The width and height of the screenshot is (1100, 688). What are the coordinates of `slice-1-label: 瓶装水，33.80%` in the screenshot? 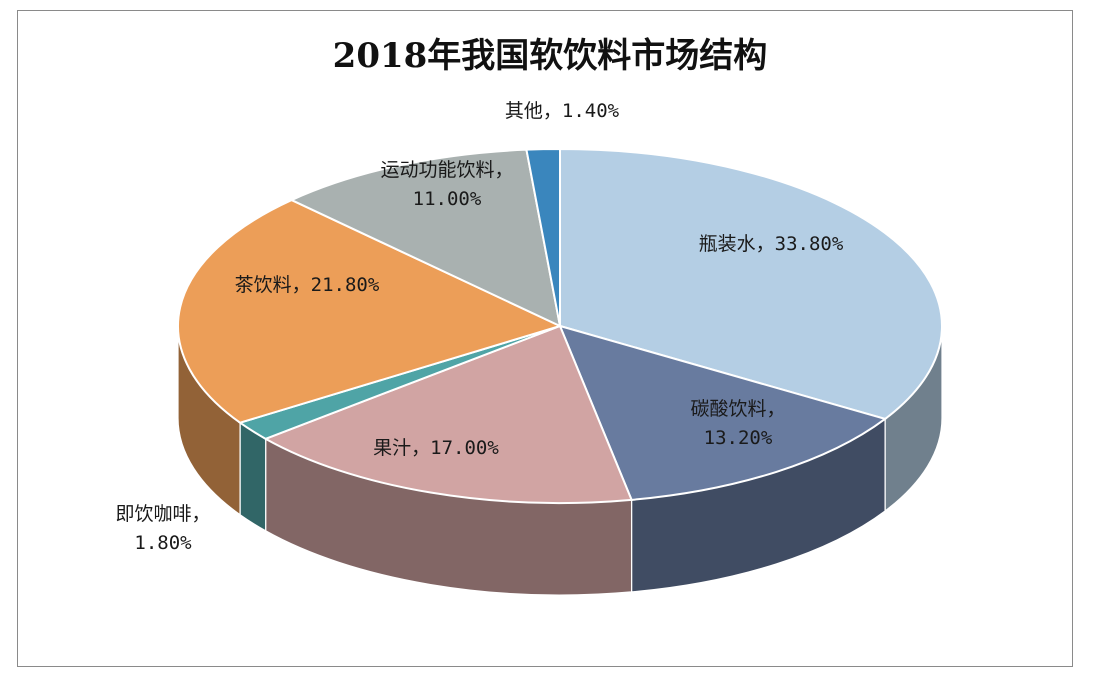 It's located at (771, 244).